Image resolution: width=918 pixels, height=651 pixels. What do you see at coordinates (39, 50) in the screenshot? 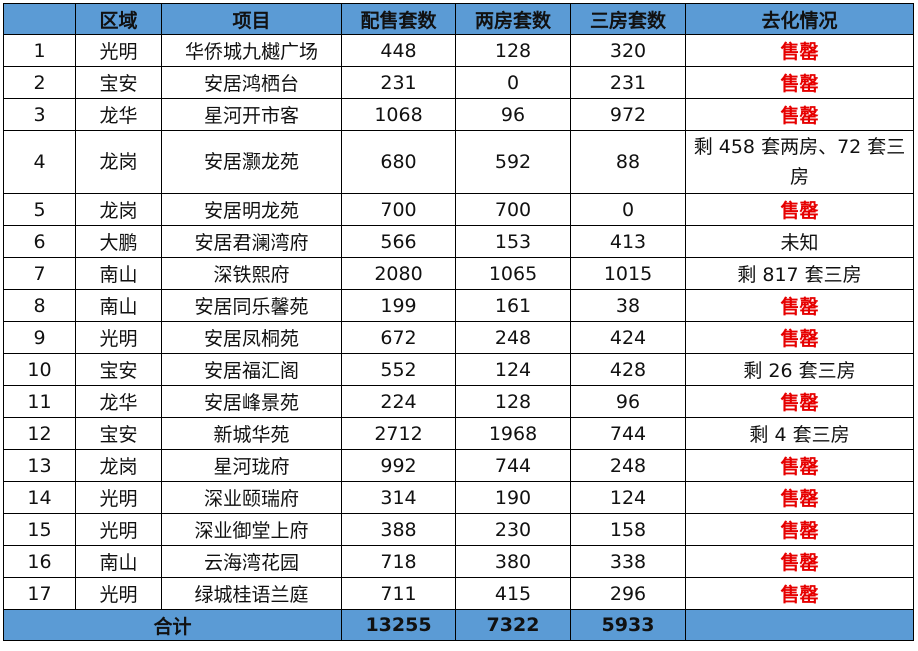
I see `cell-index: 1` at bounding box center [39, 50].